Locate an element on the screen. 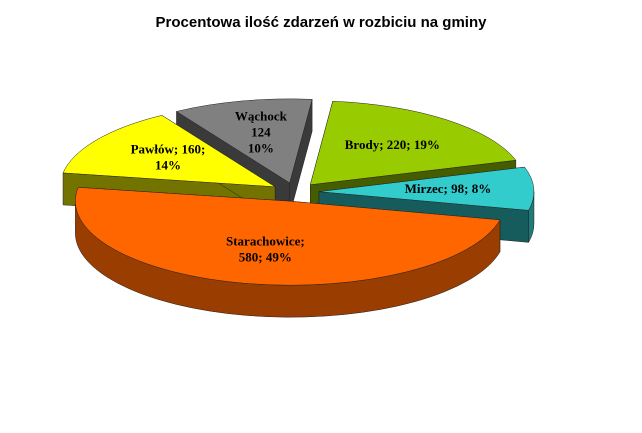  data-label-line: Mirzec; 98; 8% is located at coordinates (448, 188).